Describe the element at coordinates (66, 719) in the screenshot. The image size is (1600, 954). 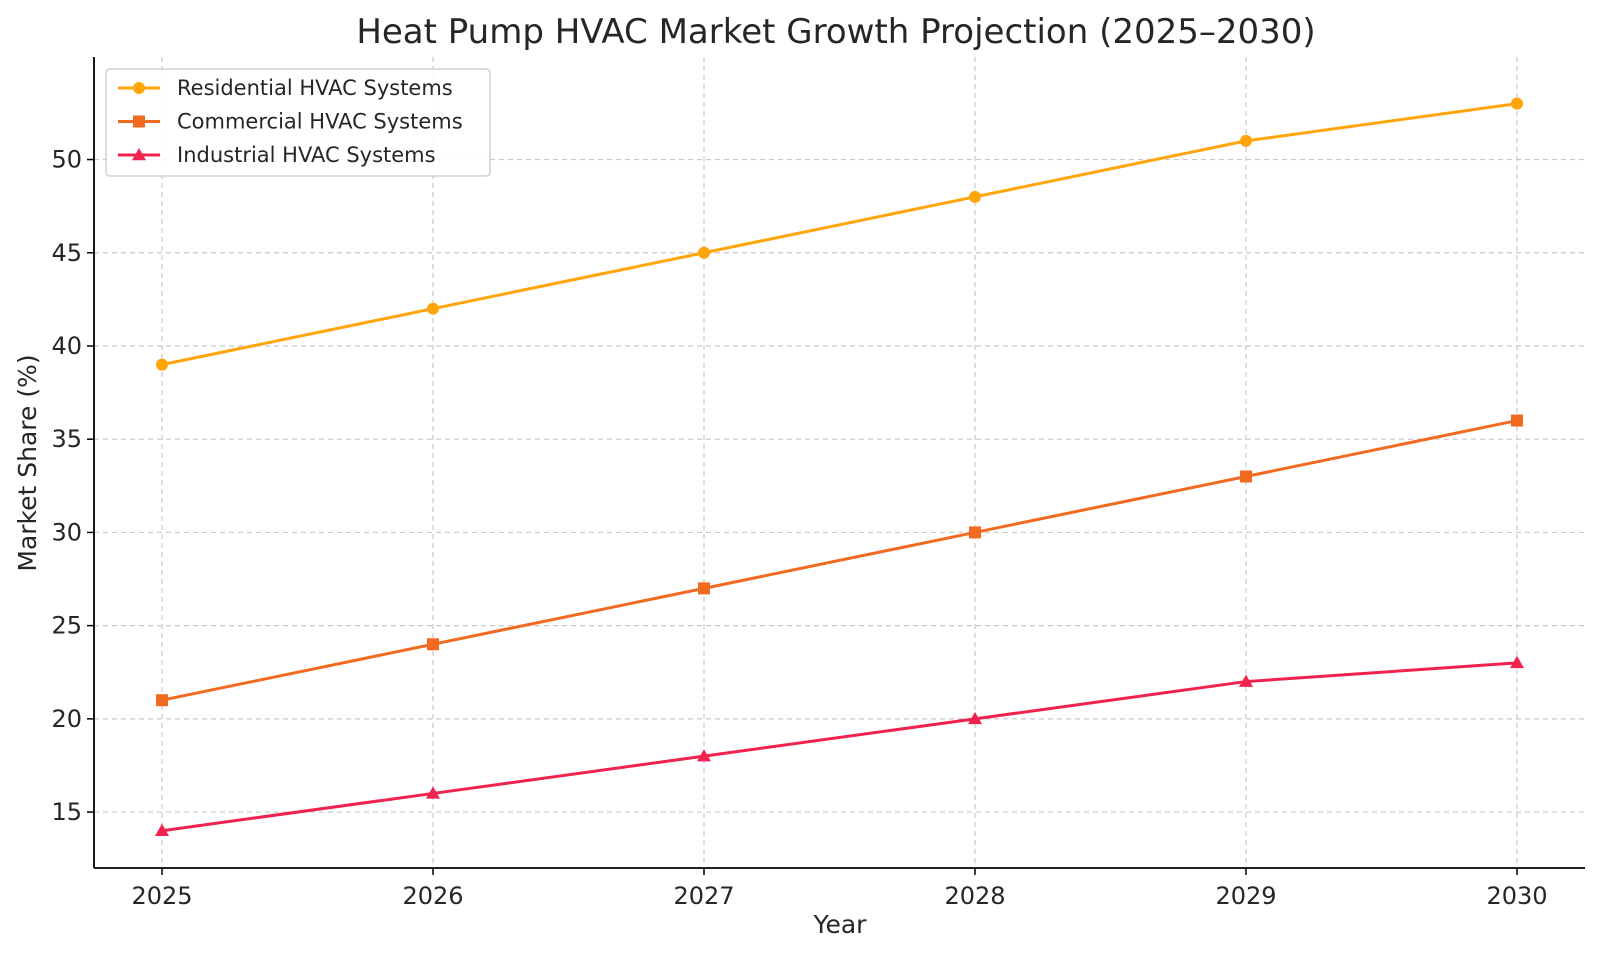
I see `y-tick-label: 20` at that location.